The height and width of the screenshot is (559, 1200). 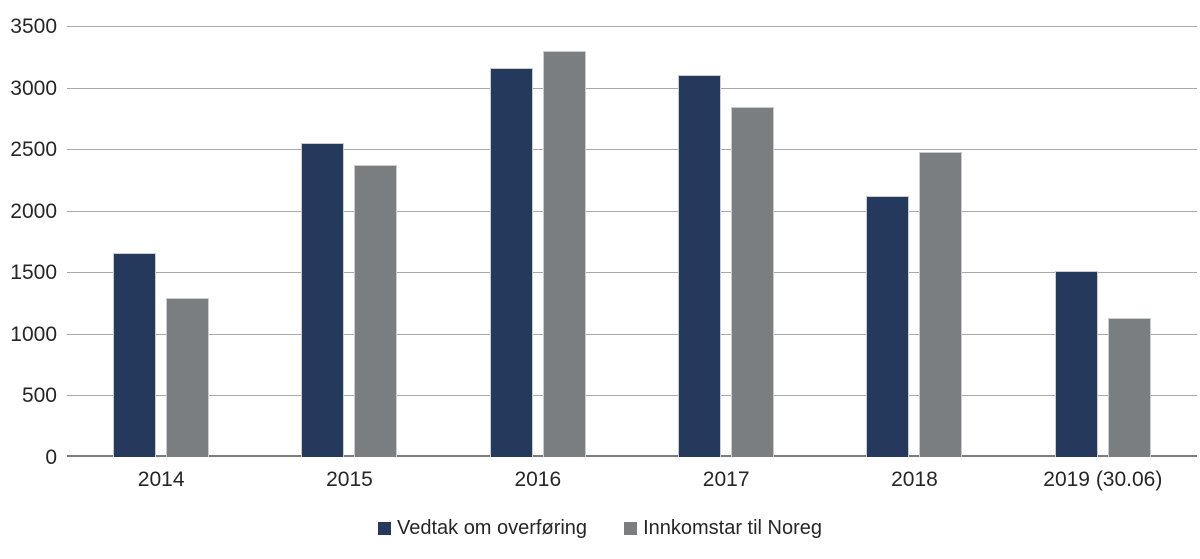 I want to click on bar-2016-vedtak-om-overf-ring, so click(x=511, y=262).